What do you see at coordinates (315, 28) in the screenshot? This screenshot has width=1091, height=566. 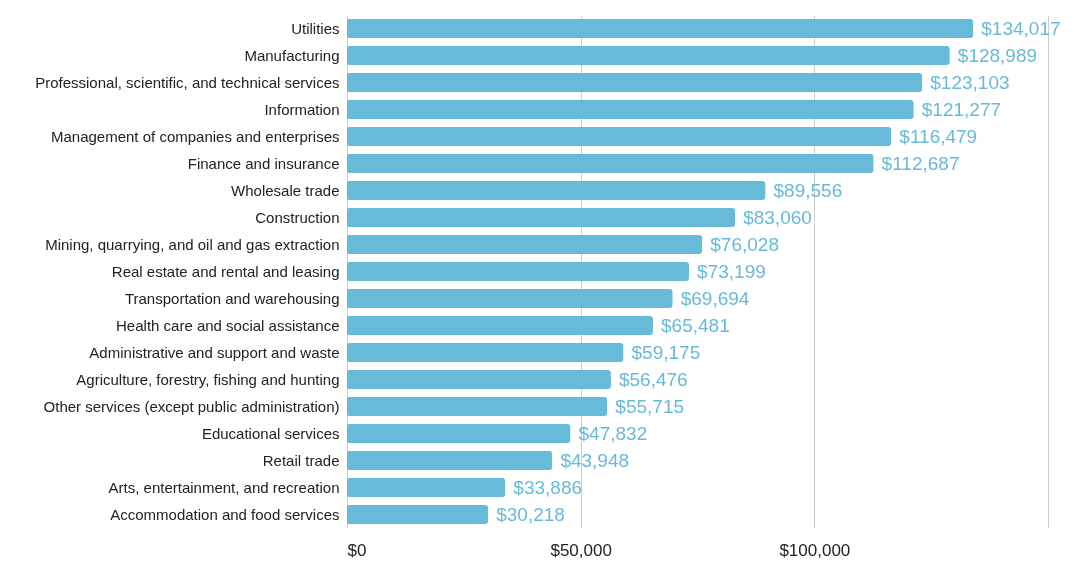 I see `y-tick-label: Utilities` at bounding box center [315, 28].